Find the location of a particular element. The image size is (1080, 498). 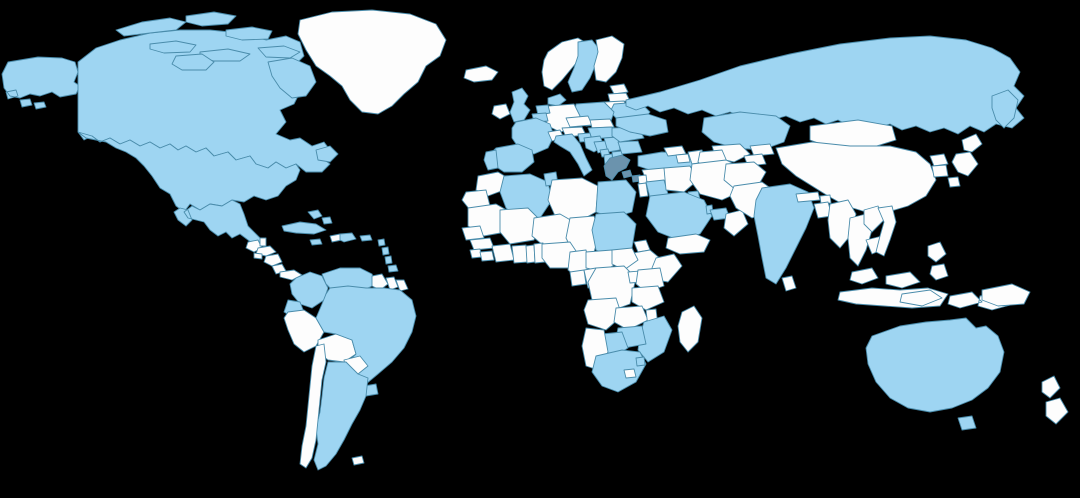

country-madagascar is located at coordinates (690, 329).